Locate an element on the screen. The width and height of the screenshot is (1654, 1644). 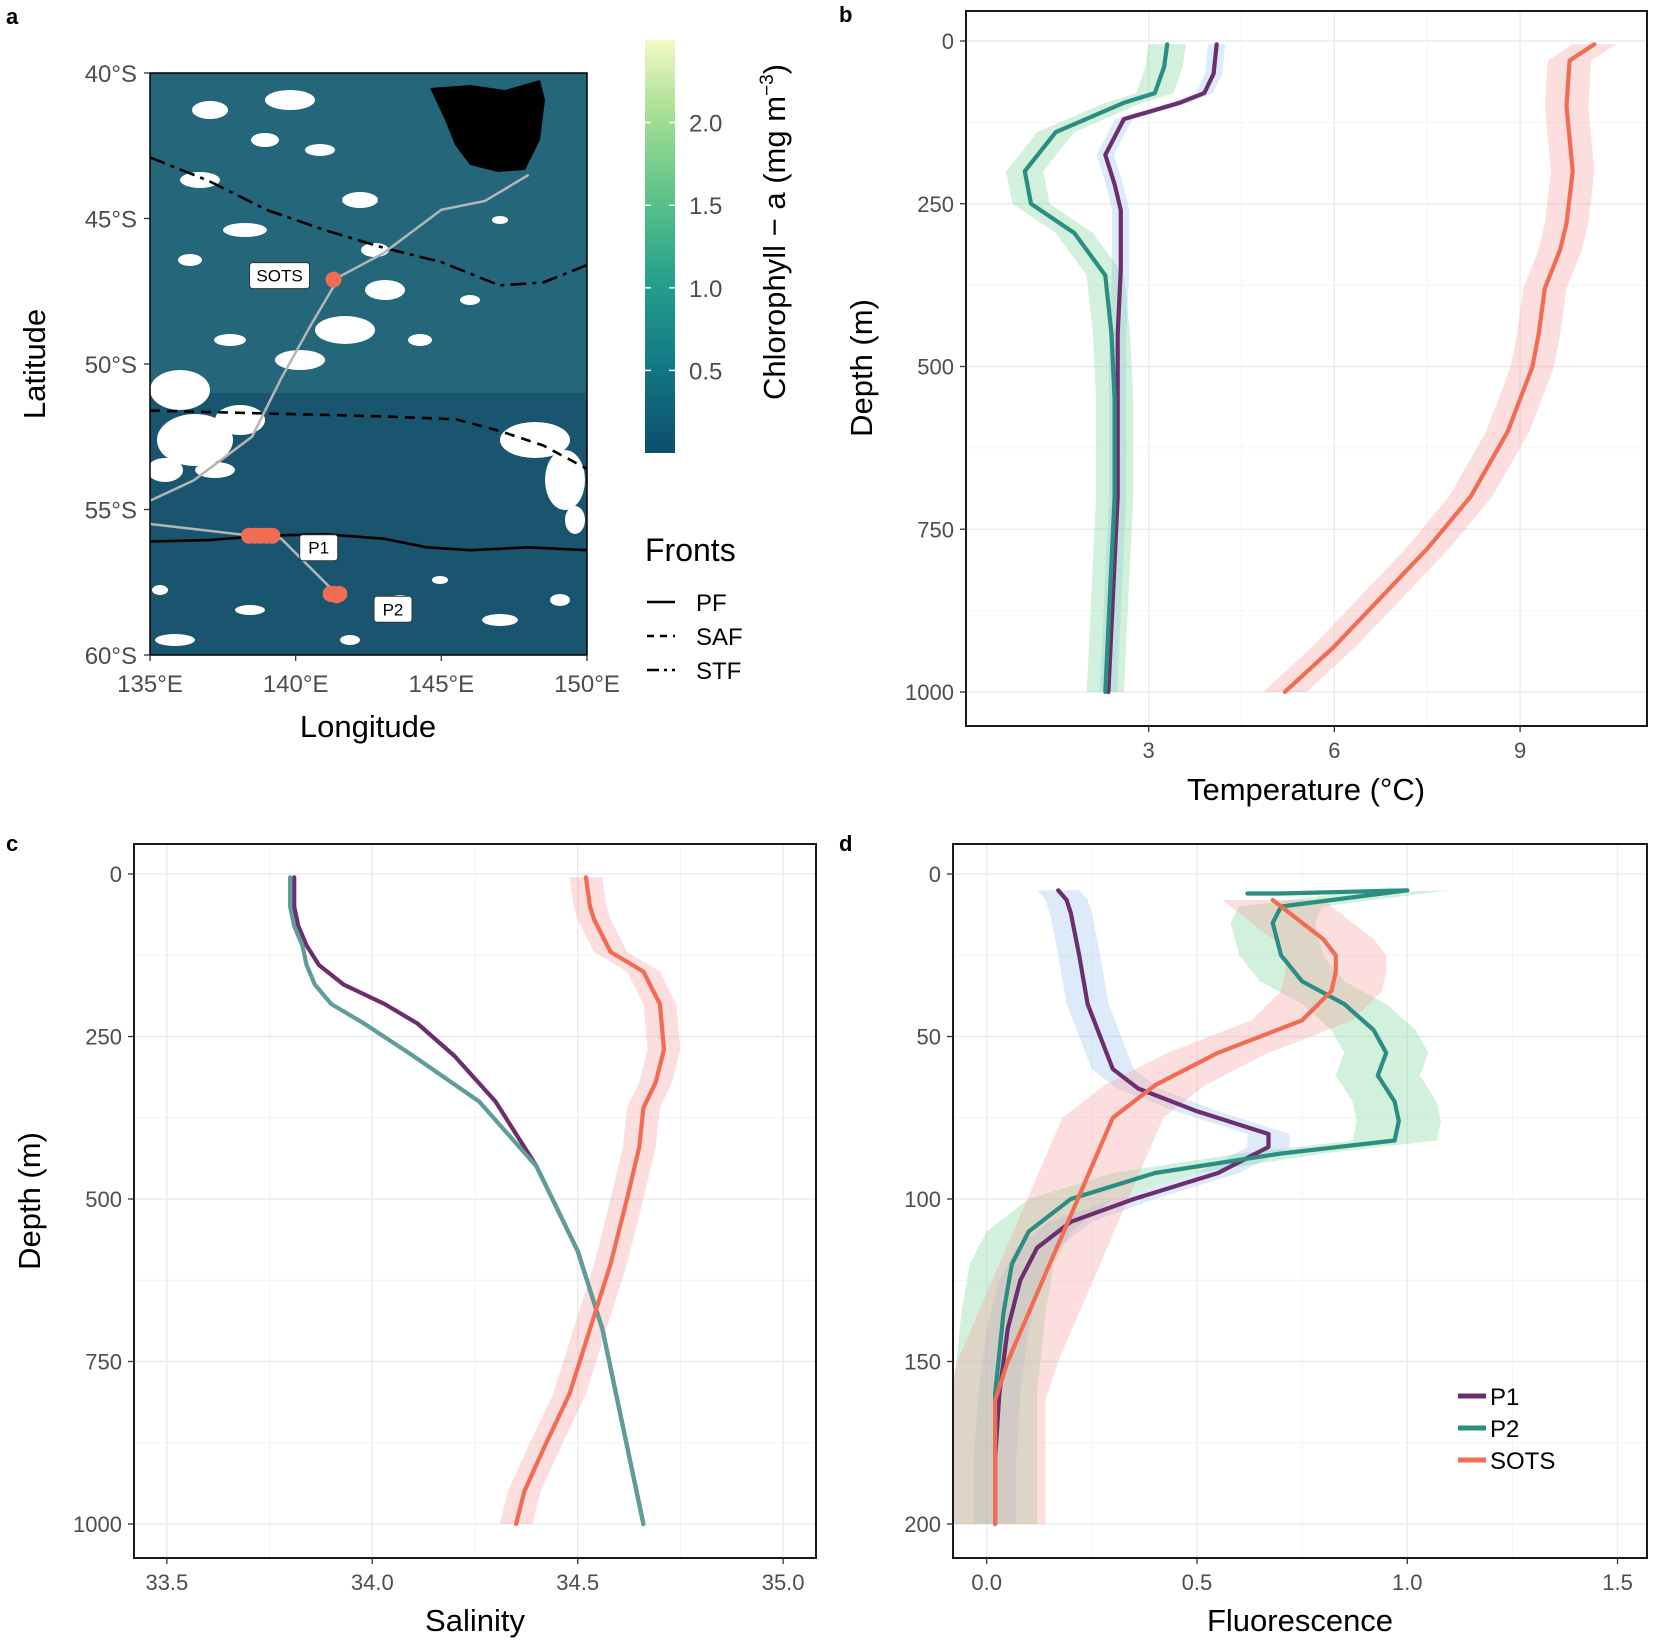
station-marker-p2 is located at coordinates (339, 593).